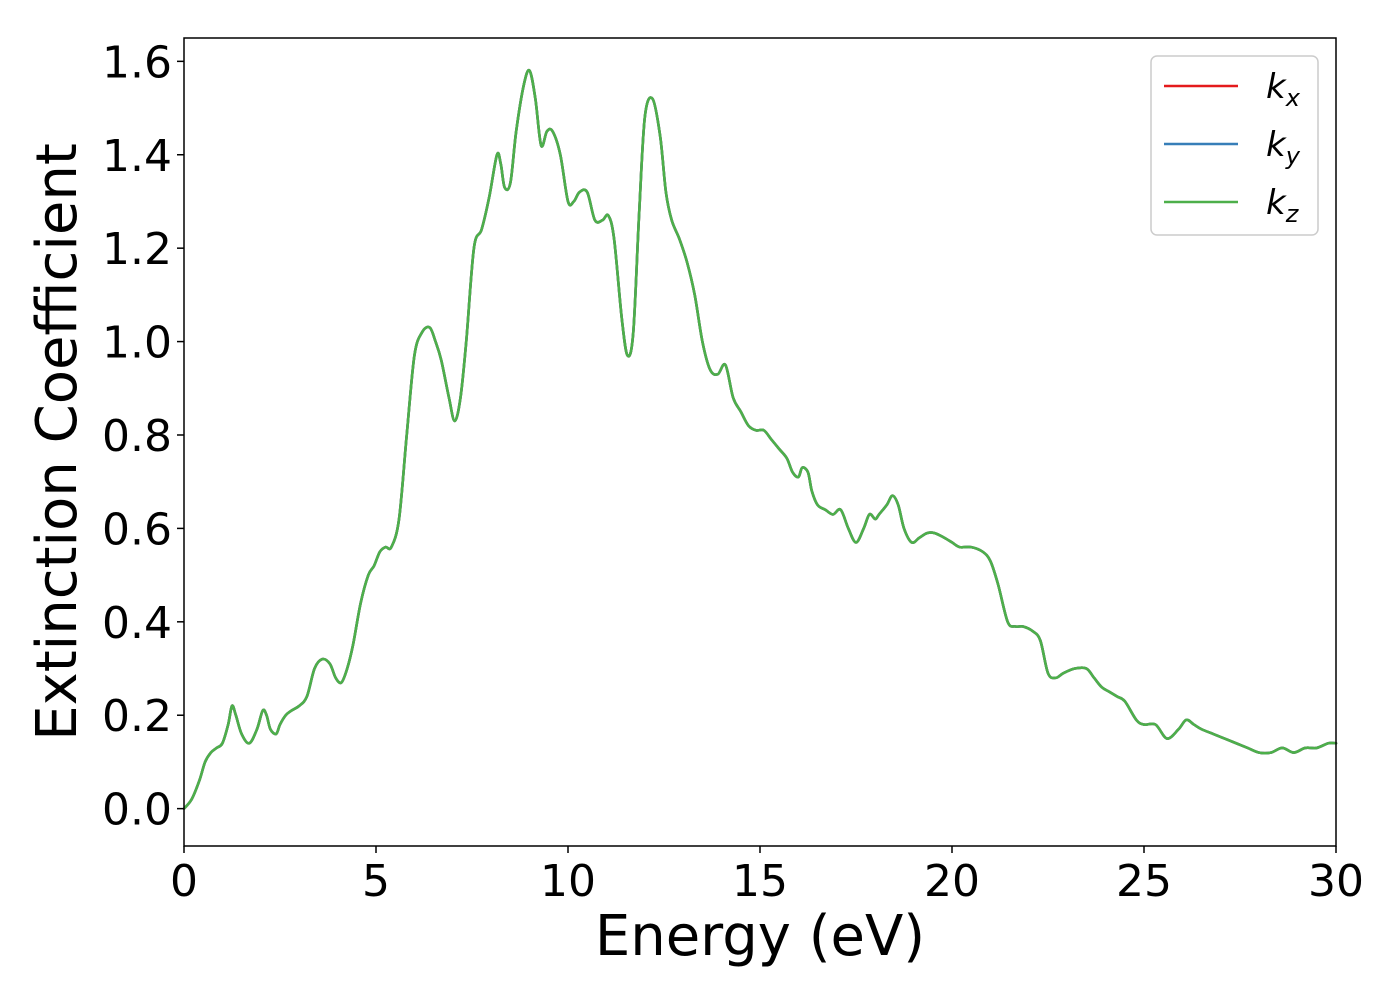 Image resolution: width=1400 pixels, height=1000 pixels. Describe the element at coordinates (184, 881) in the screenshot. I see `x-tick-label: 0` at that location.